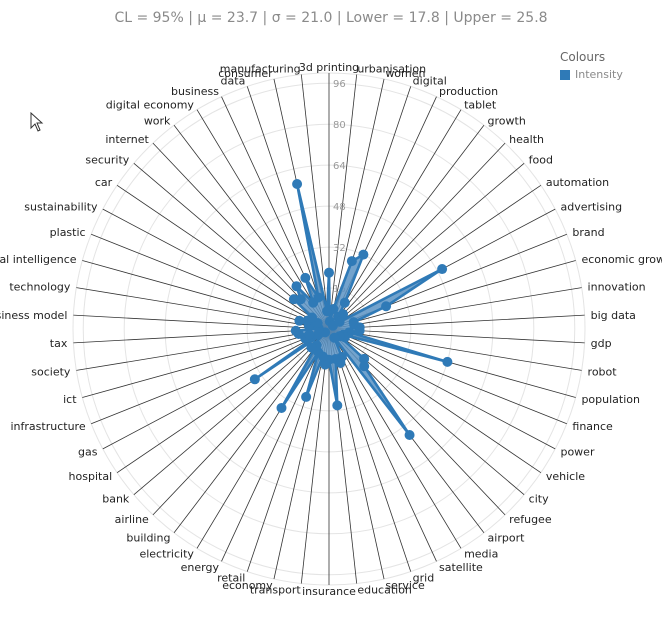 The image size is (662, 622). Describe the element at coordinates (339, 248) in the screenshot. I see `radial-tick-label: 32` at that location.